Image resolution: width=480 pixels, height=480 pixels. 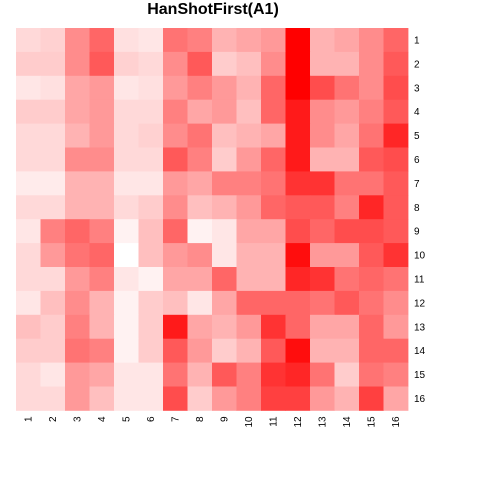 What do you see at coordinates (396, 135) in the screenshot?
I see `heatmap-cell-r5-c16` at bounding box center [396, 135].